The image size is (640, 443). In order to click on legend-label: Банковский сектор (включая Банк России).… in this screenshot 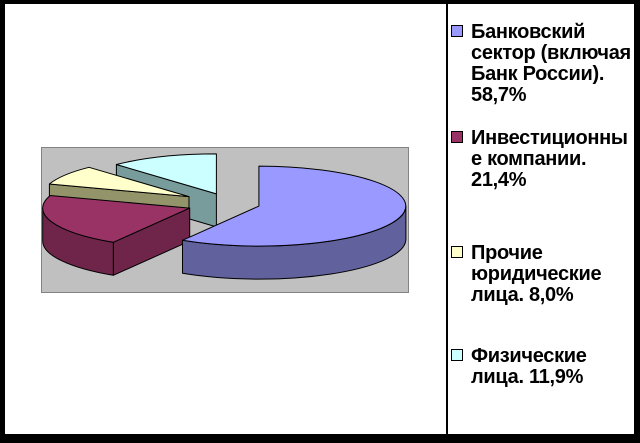, I will do `click(551, 63)`.